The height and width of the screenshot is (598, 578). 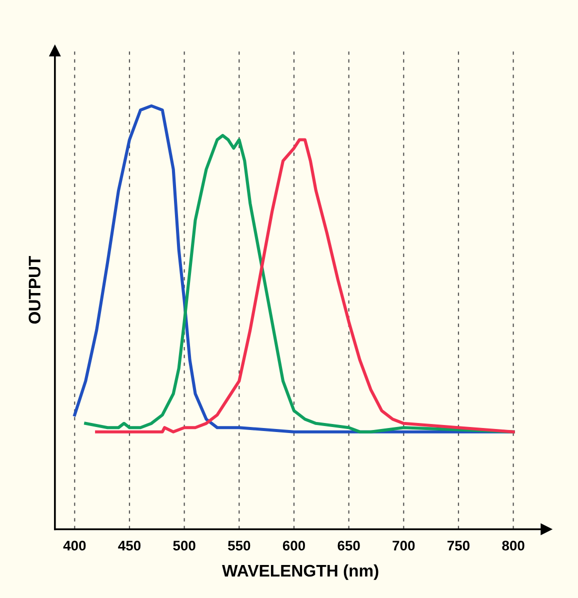 I want to click on x-tick-label: 700, so click(x=403, y=545).